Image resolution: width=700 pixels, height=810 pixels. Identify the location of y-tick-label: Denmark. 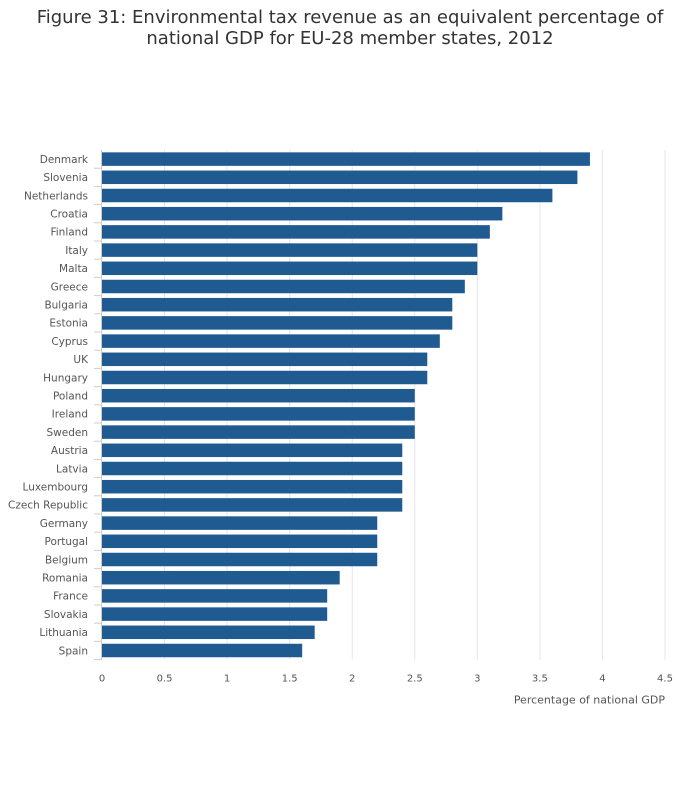
(64, 160).